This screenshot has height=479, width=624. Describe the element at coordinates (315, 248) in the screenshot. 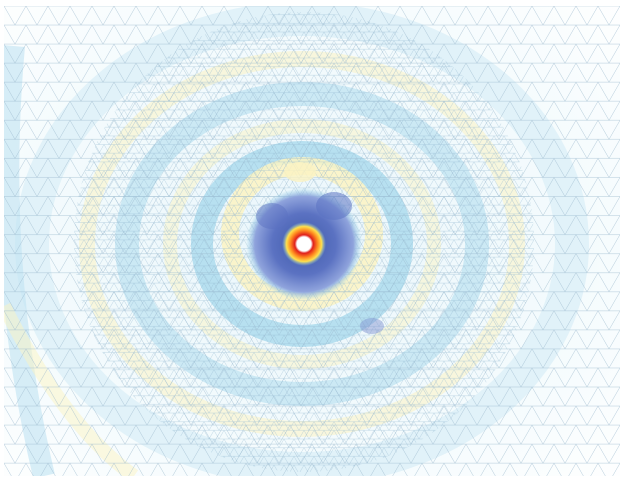

I see `core-blob` at that location.